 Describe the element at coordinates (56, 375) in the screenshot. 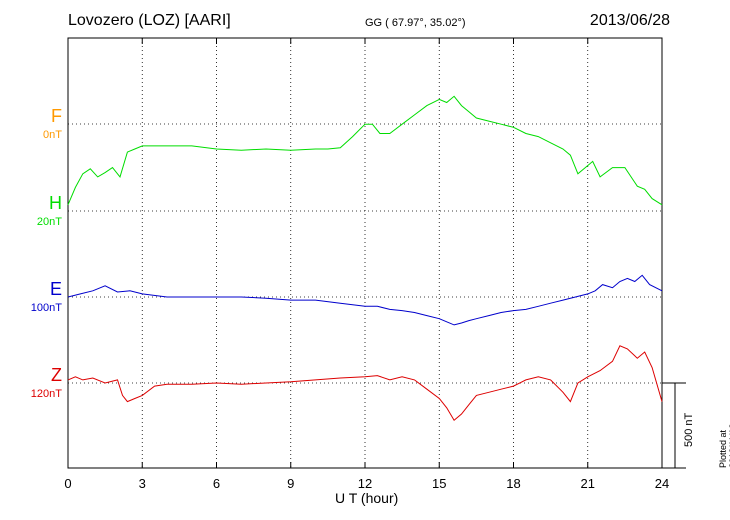

I see `component-letter: Z` at that location.